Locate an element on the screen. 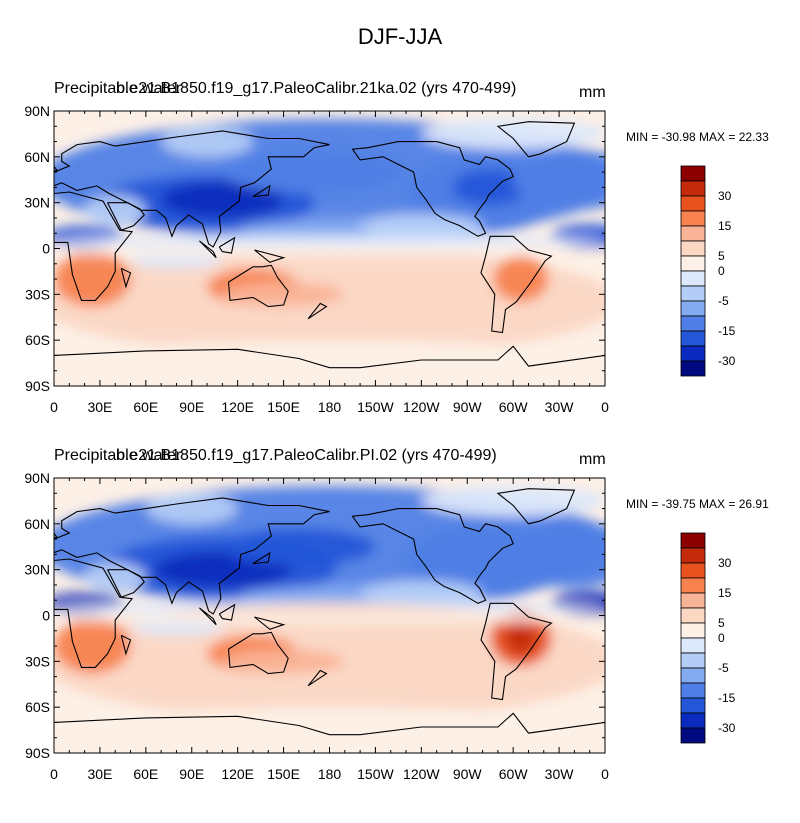 The image size is (800, 823). lon-tick-label: 90W is located at coordinates (468, 407).